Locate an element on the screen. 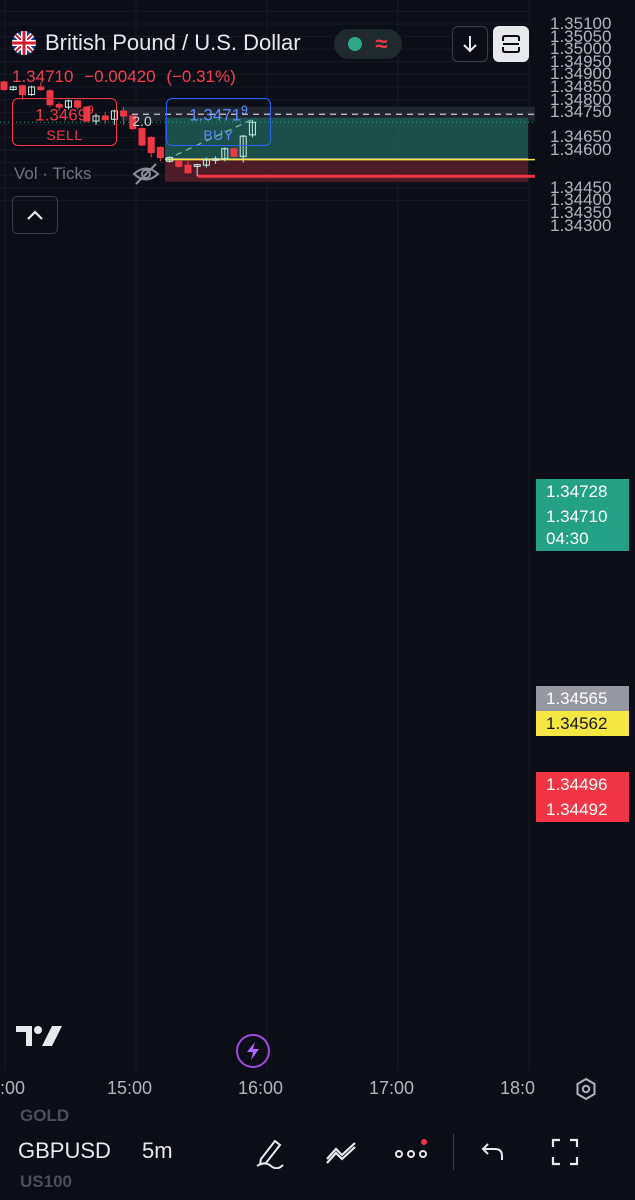  price-change-percent: (−0.31%) is located at coordinates (201, 76).